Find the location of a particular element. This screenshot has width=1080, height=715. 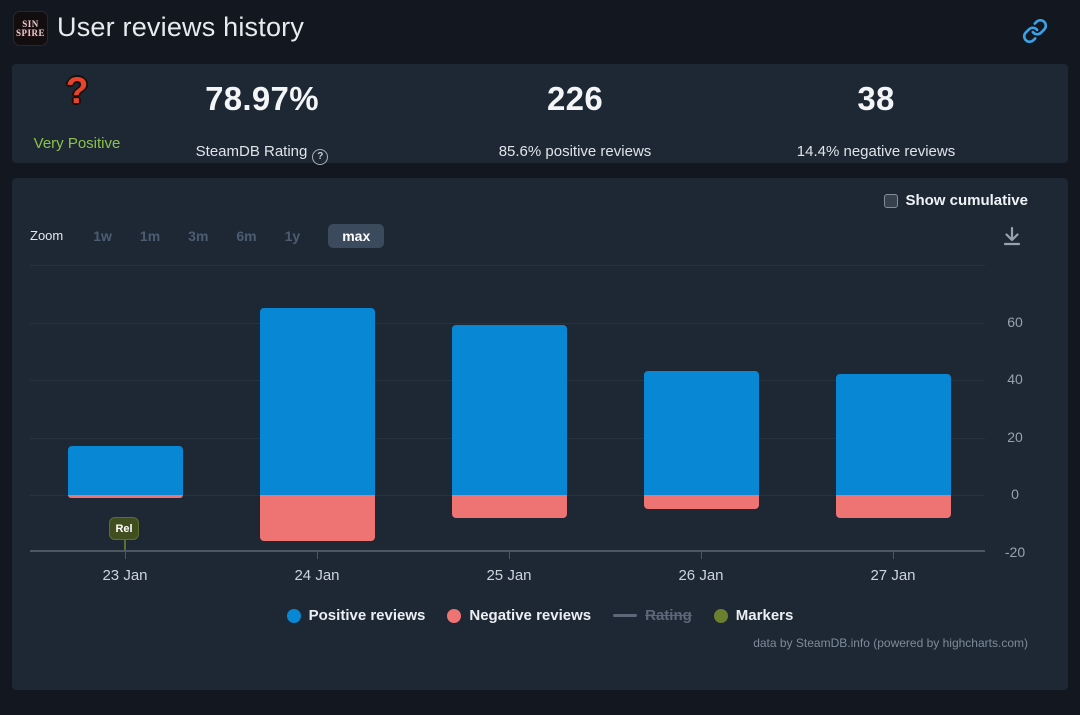

positive-bar-26-Jan is located at coordinates (701, 433).